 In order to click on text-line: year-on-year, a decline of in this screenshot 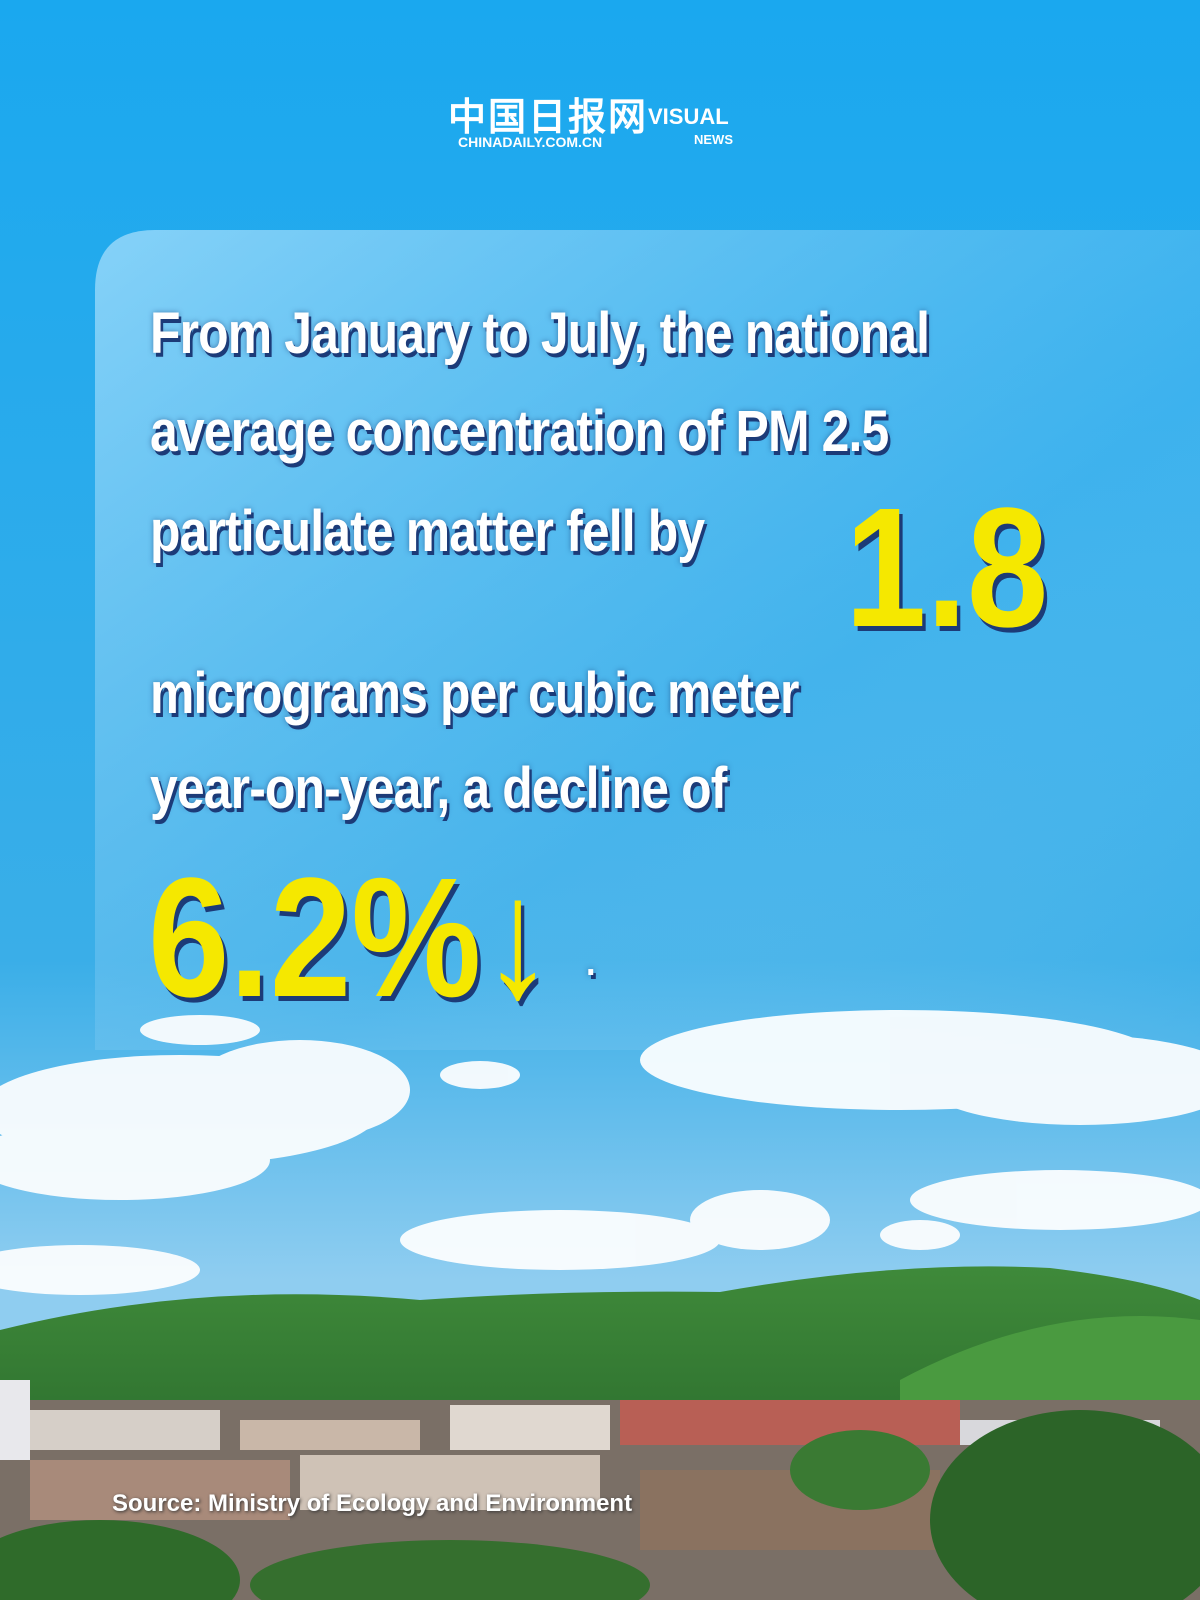, I will do `click(438, 788)`.